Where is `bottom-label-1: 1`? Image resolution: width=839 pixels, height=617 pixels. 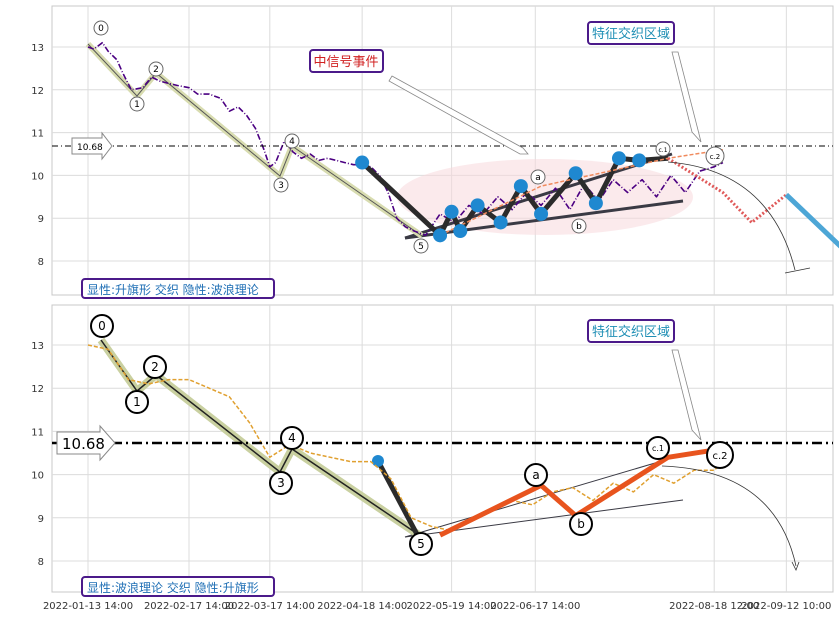 bottom-label-1: 1 is located at coordinates (137, 402).